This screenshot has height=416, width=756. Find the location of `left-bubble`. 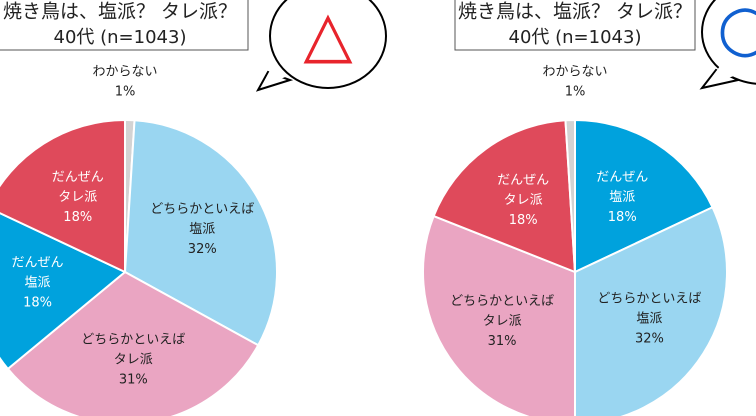

left-bubble is located at coordinates (321, 46).